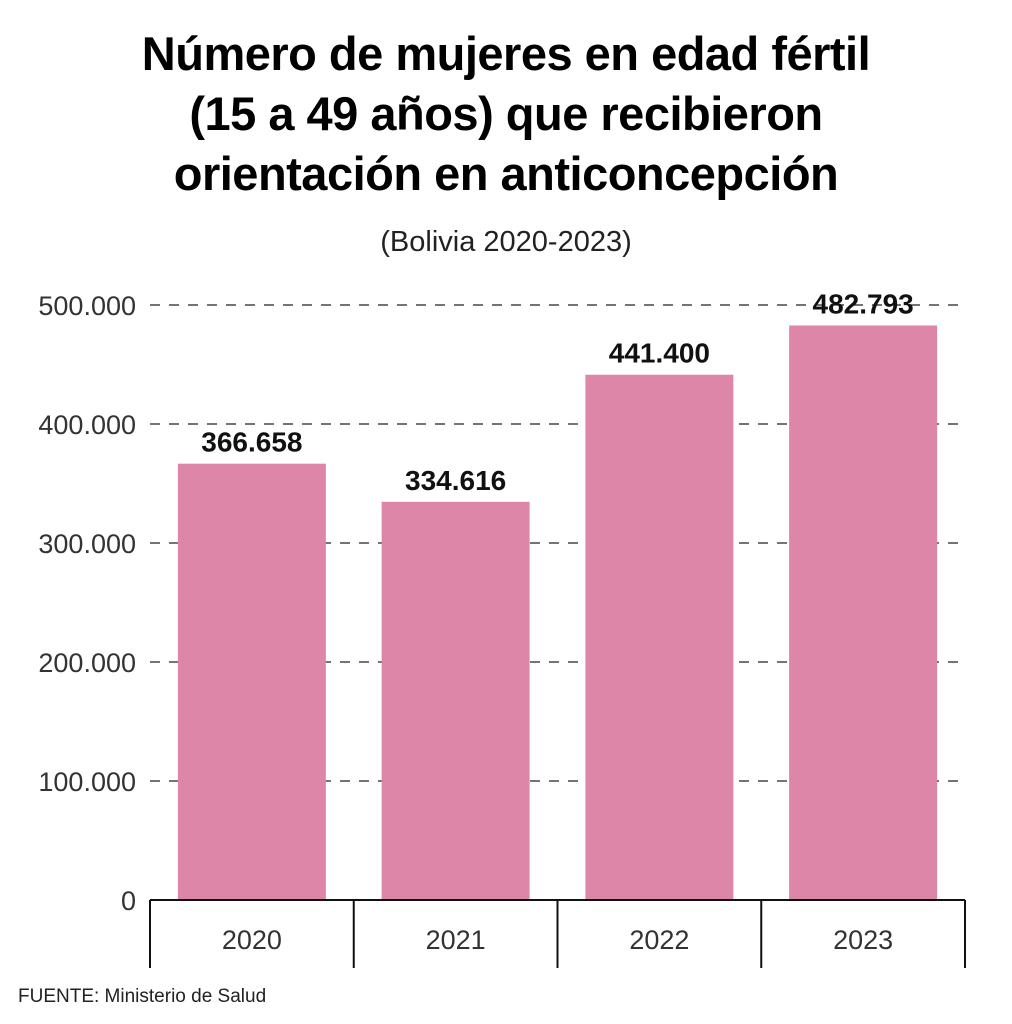  Describe the element at coordinates (863, 940) in the screenshot. I see `x-tick-label: 2023` at that location.